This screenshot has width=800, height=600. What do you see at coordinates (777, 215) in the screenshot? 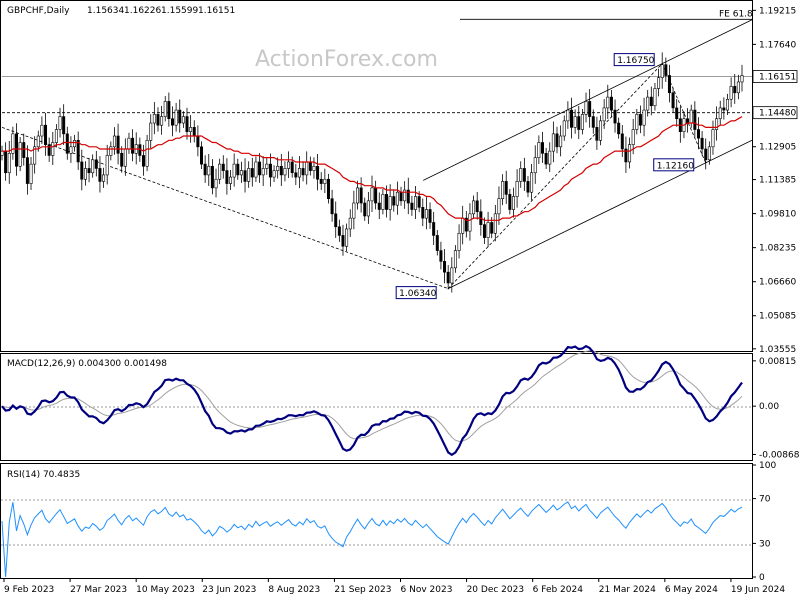
I see `price-tick-label: 1.09810` at bounding box center [777, 215].